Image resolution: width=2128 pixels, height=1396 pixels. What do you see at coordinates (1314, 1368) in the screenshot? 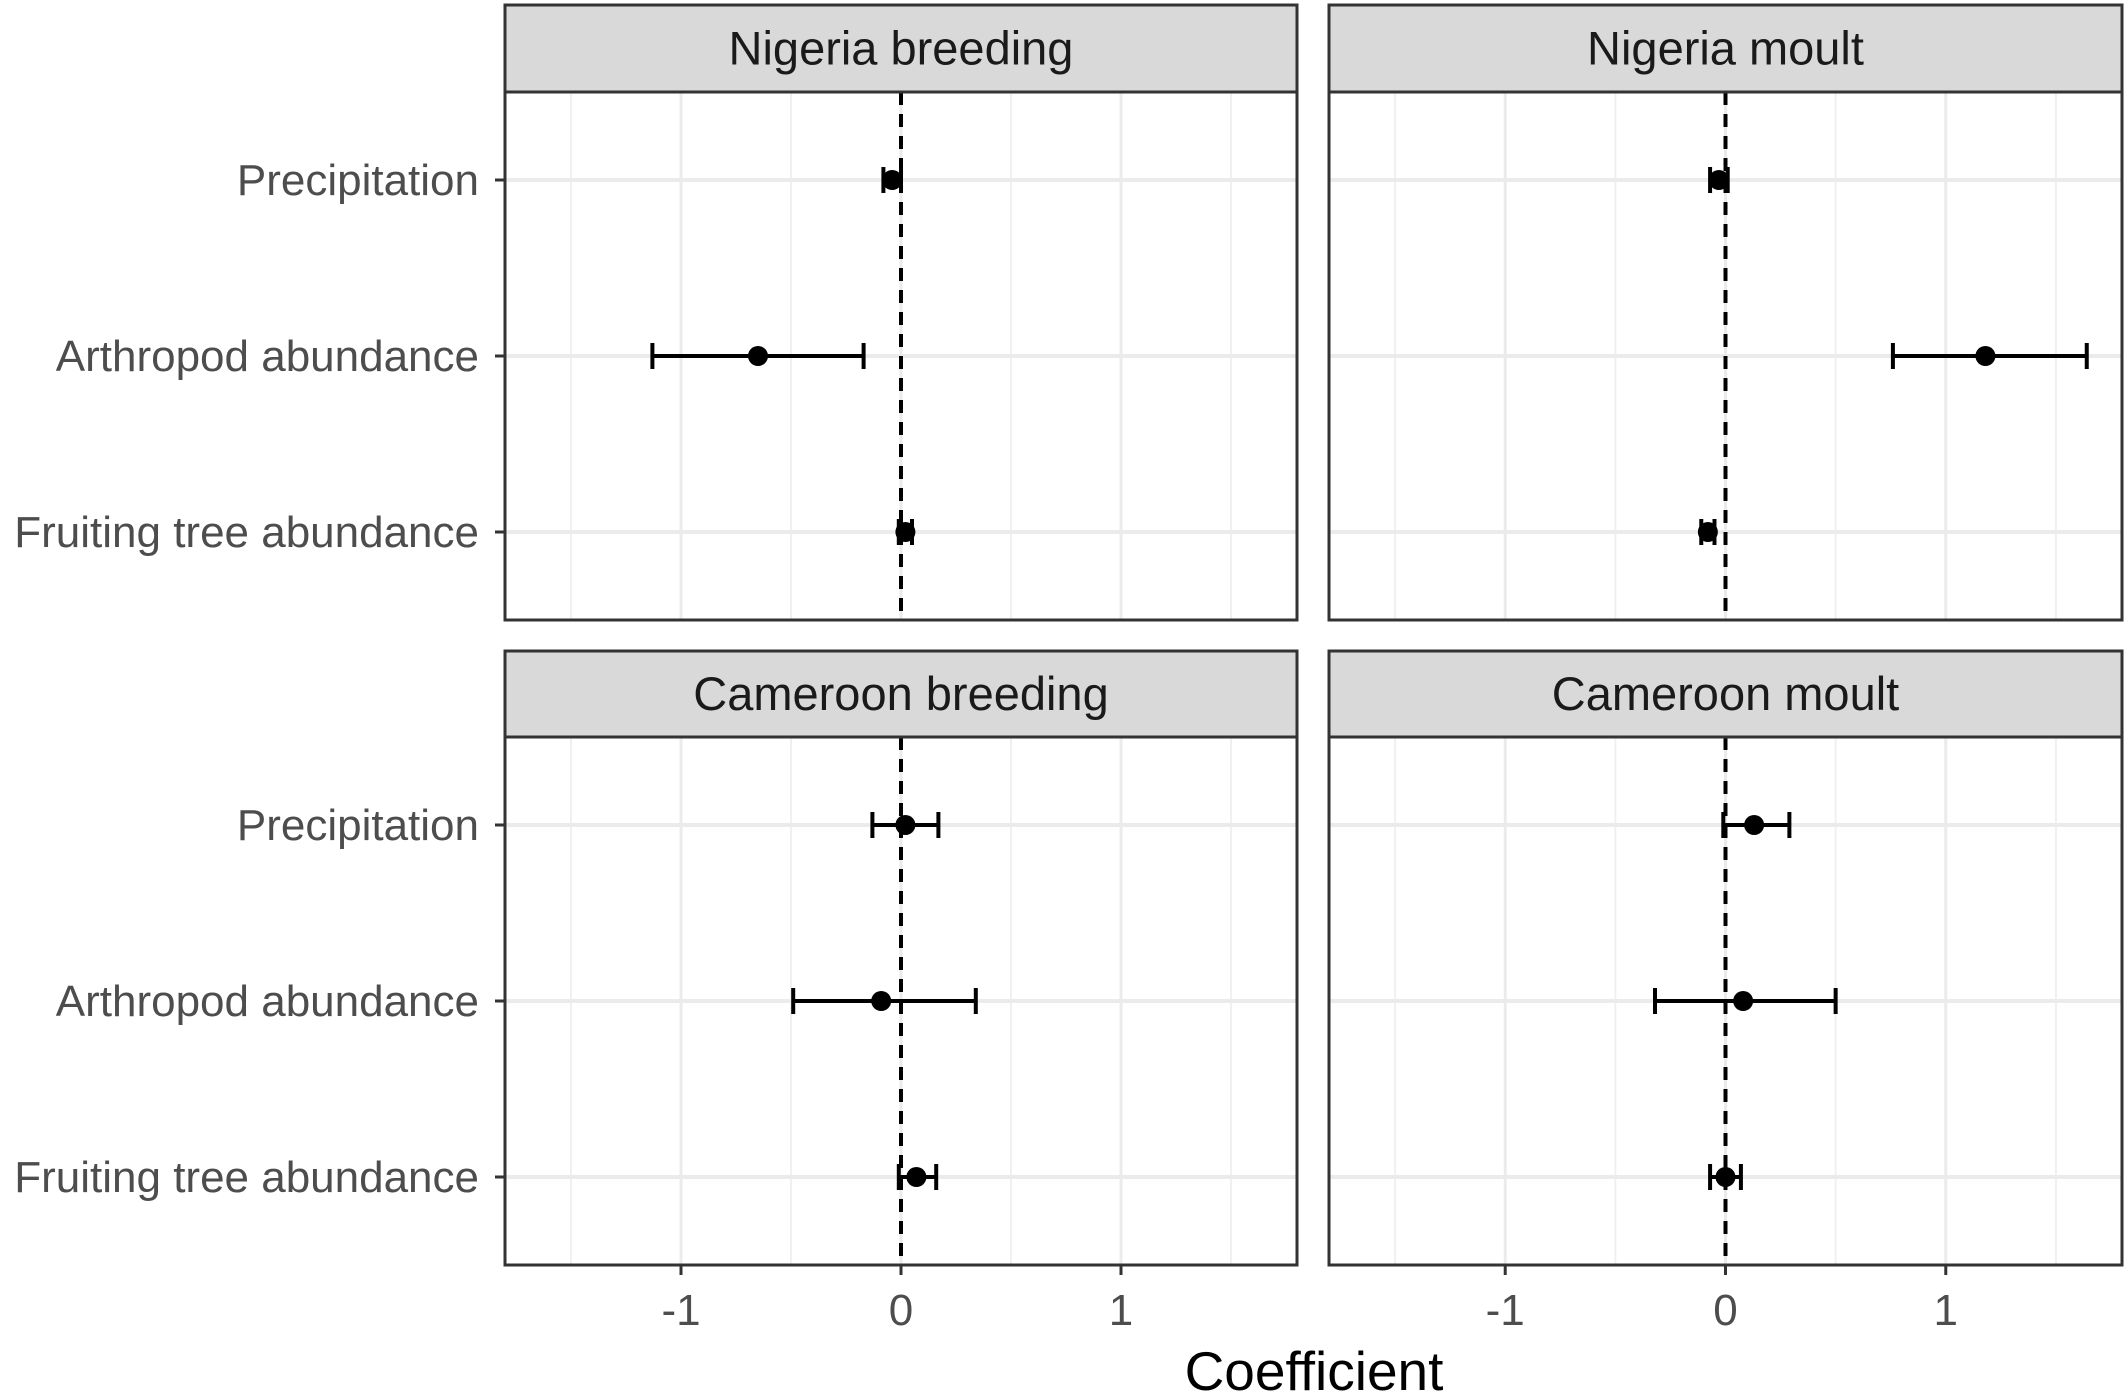
I see `x-axis-title: Coefficient` at bounding box center [1314, 1368].